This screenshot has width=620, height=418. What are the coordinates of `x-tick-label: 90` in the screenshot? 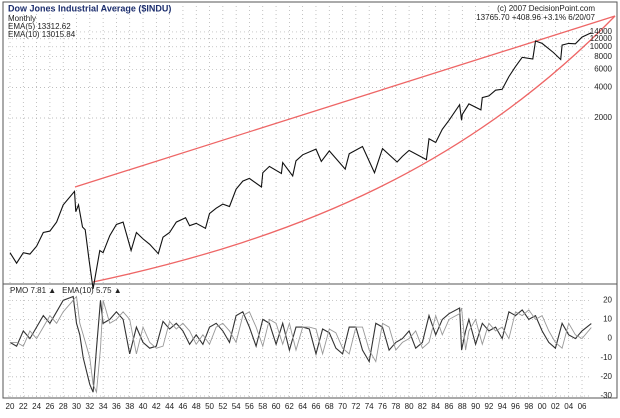 It's located at (475, 406).